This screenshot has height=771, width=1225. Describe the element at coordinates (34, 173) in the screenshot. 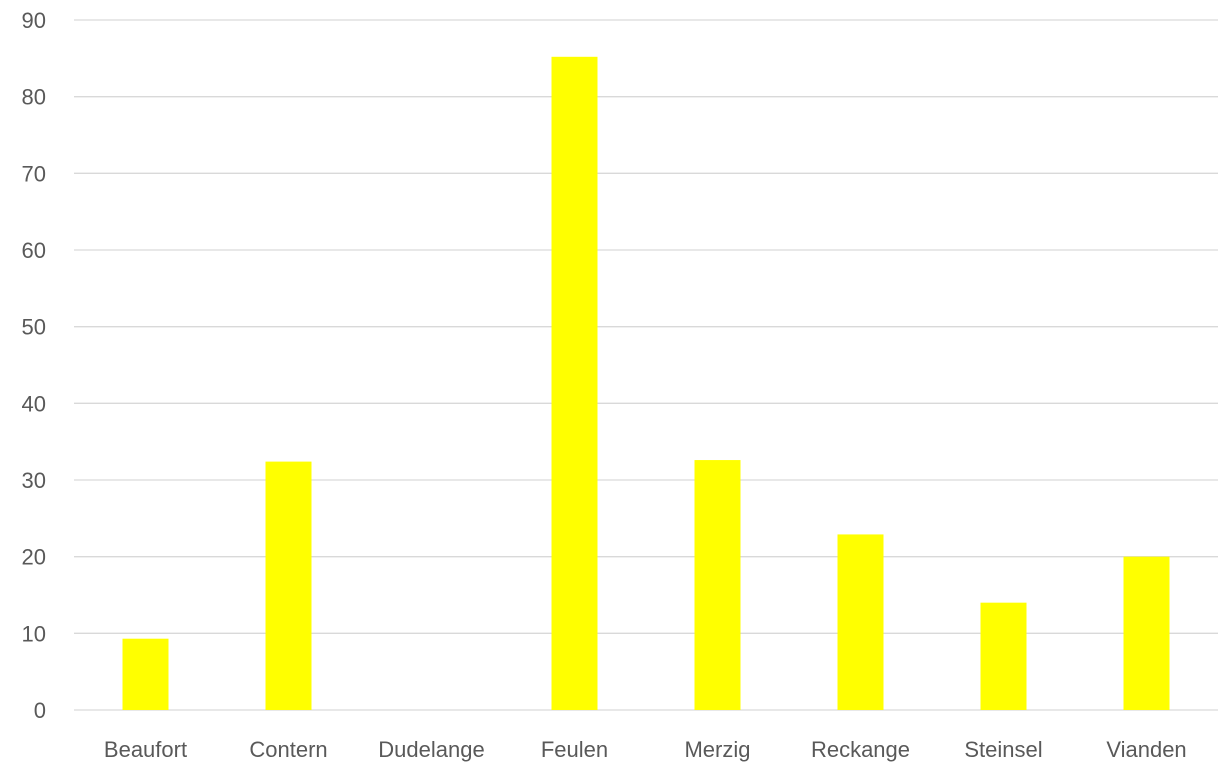

I see `y-tick-label: 70` at that location.